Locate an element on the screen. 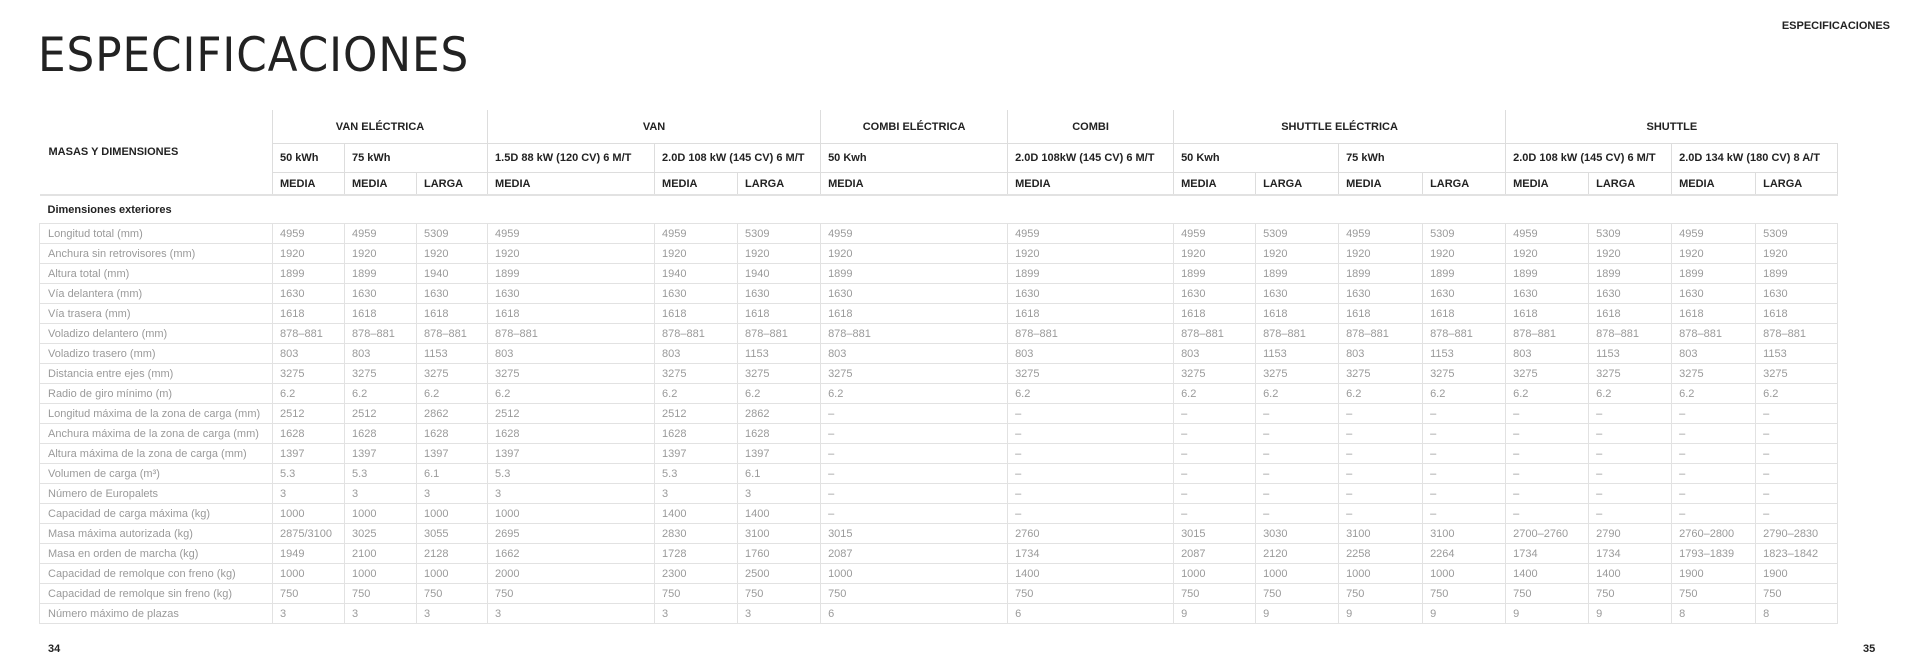 This screenshot has width=1920, height=672. table-cell: 3030 is located at coordinates (1297, 533).